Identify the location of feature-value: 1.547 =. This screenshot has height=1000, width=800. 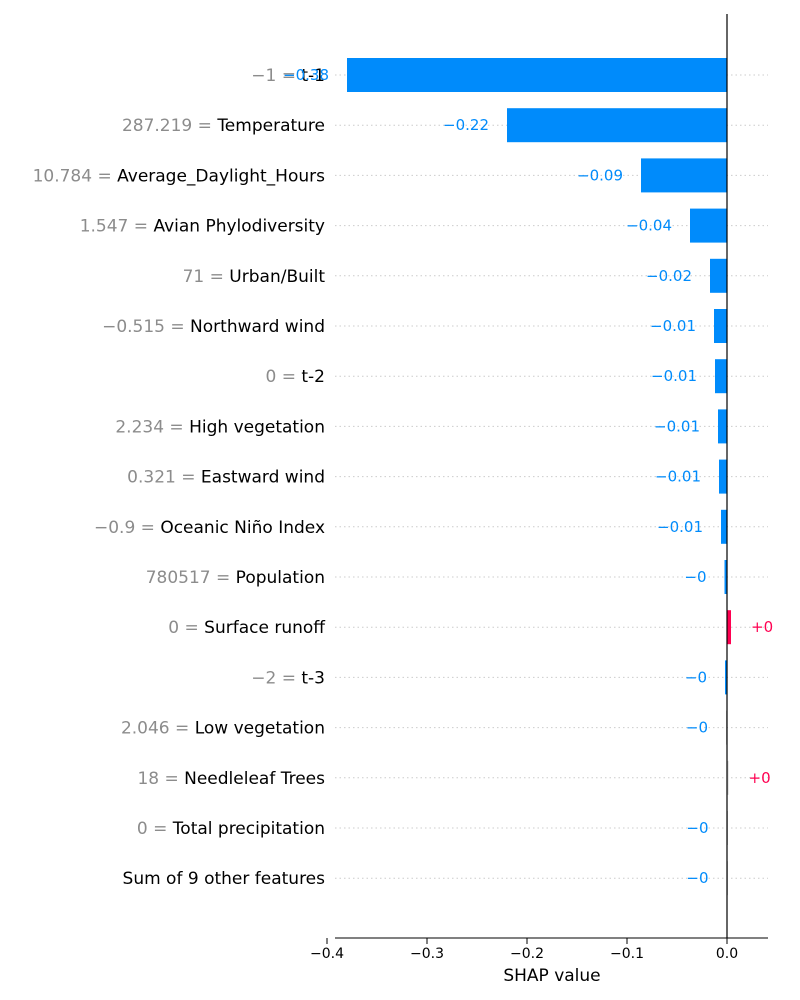
(117, 227).